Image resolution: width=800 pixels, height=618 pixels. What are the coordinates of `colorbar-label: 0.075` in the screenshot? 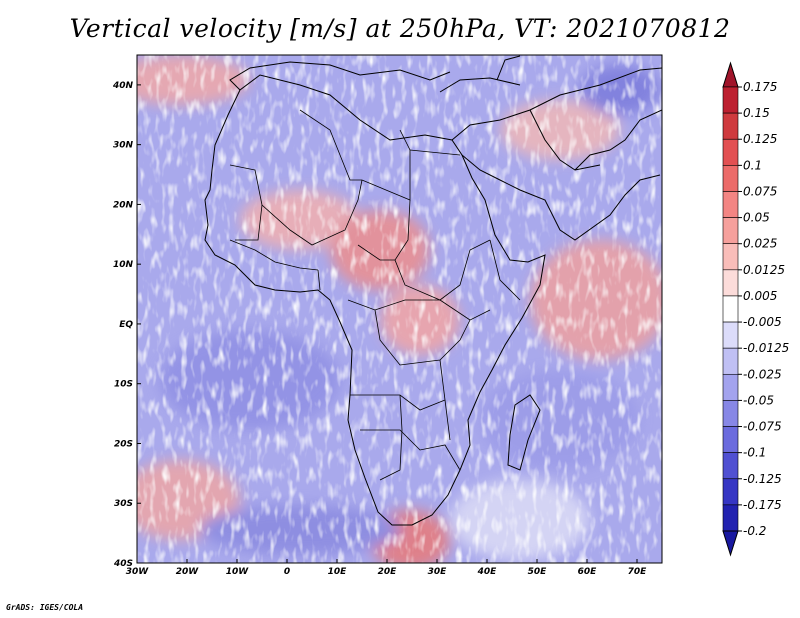 It's located at (760, 191).